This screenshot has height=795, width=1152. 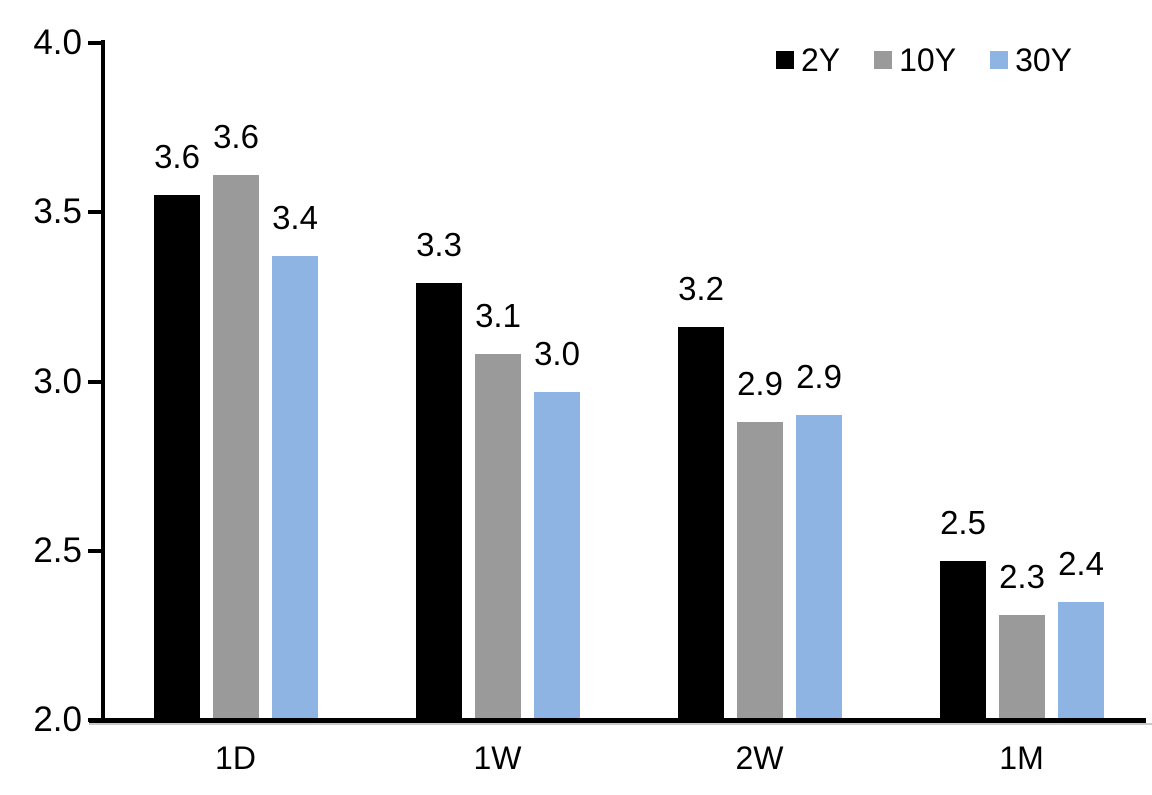 I want to click on bar-10y-1d, so click(x=236, y=446).